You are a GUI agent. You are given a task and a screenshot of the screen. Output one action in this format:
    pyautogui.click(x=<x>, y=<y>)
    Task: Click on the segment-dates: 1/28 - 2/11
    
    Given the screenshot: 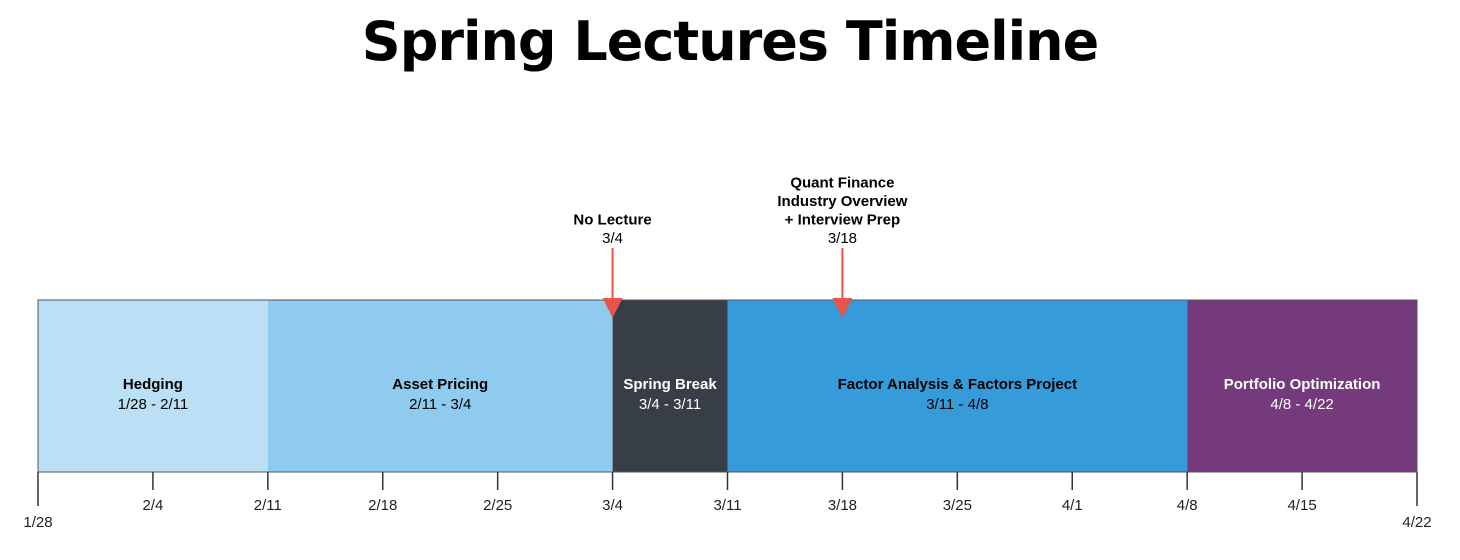 What is the action you would take?
    pyautogui.click(x=153, y=404)
    